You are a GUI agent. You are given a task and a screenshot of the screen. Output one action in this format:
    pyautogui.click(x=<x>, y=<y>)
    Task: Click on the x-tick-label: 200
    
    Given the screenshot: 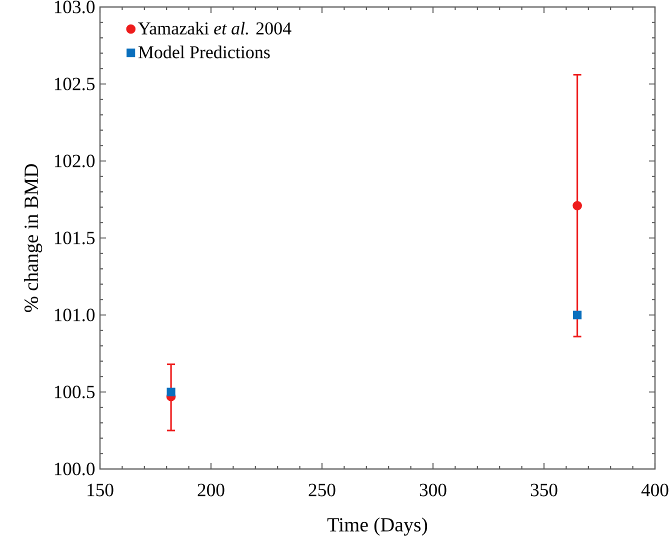 What is the action you would take?
    pyautogui.click(x=211, y=490)
    